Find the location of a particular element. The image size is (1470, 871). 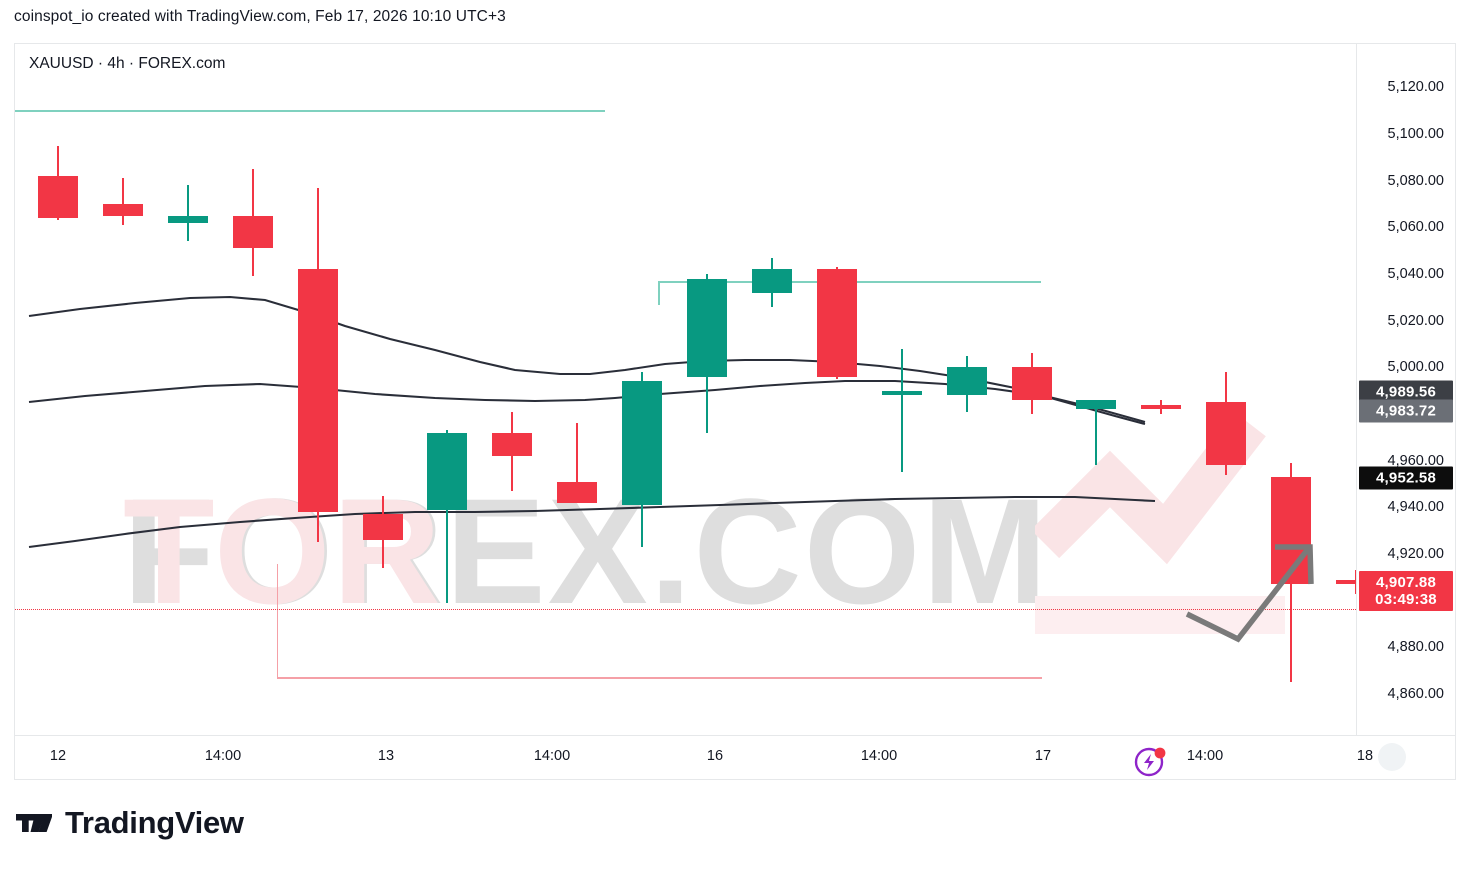

alert-lightning-icon is located at coordinates (1151, 760).